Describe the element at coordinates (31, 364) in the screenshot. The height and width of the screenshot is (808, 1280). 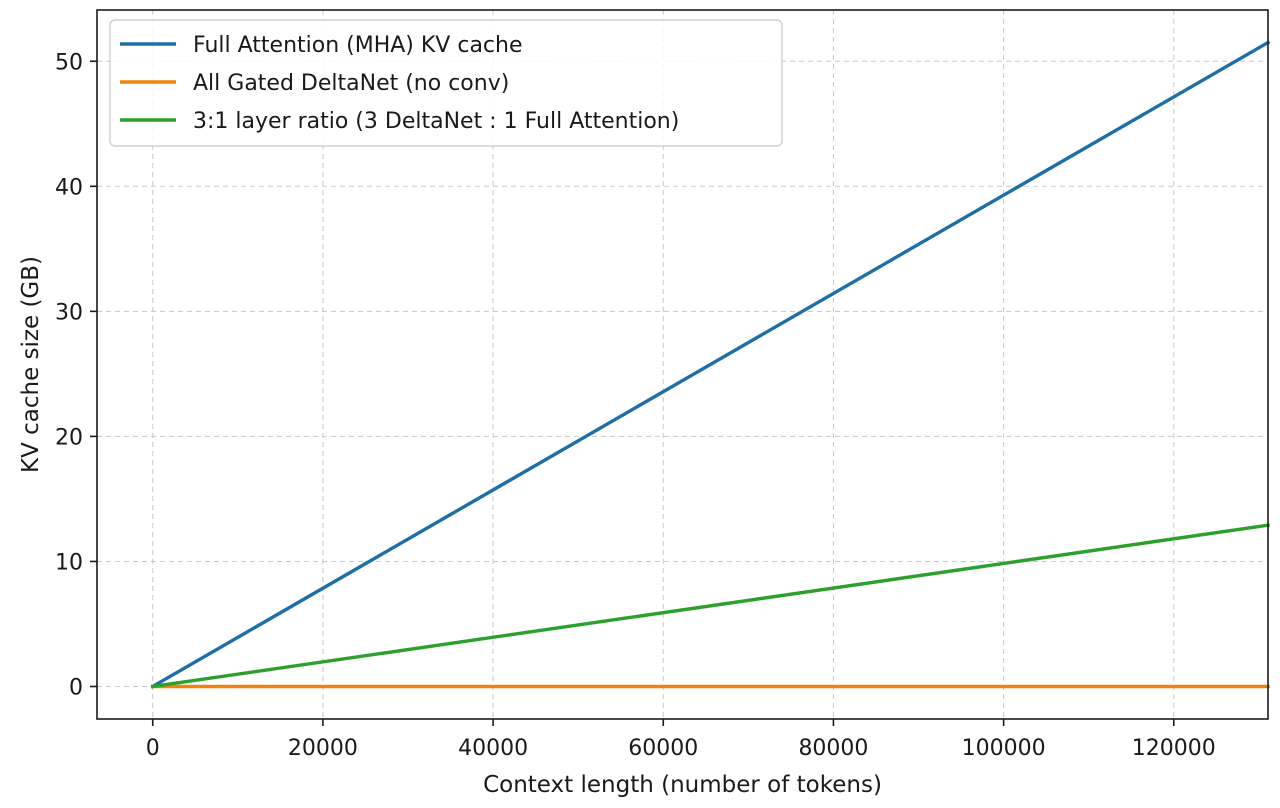
I see `y-axis-label: KV cache size (GB)` at that location.